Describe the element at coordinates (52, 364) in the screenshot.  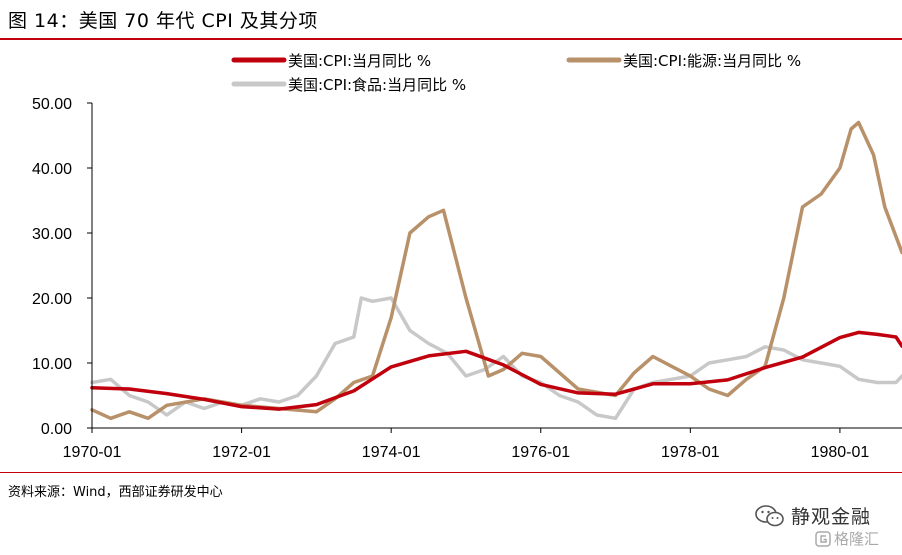
I see `y-tick-label: 10.00` at that location.